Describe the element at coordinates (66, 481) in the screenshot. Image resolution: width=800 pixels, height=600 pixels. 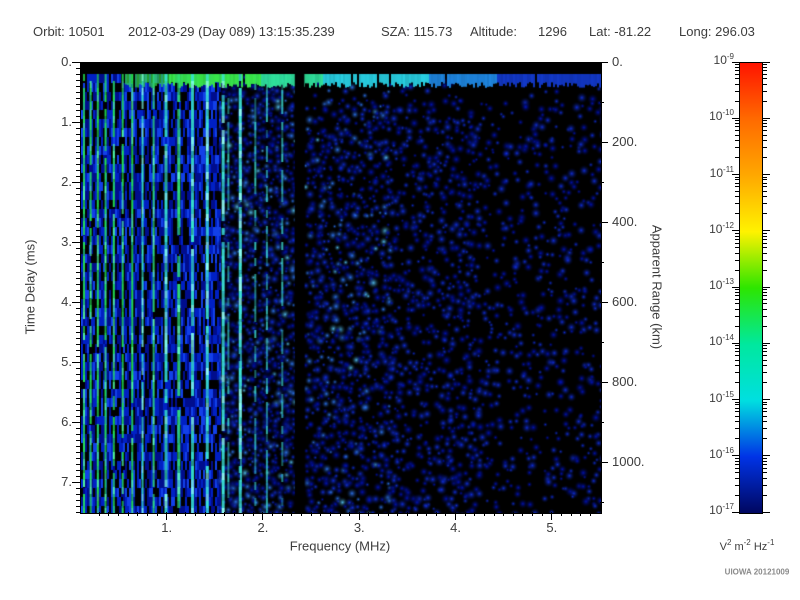
I see `y-left-tick-label: 7.` at that location.